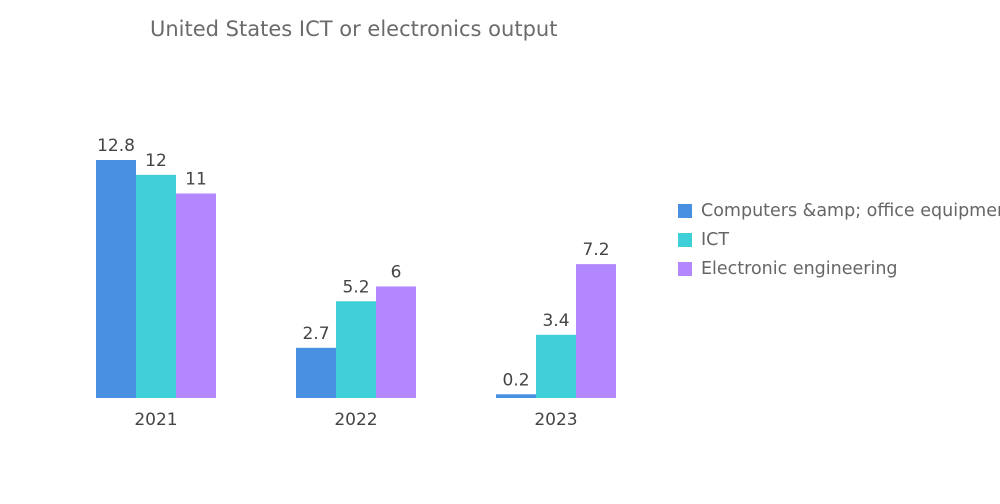  I want to click on legend-item: Computers &amp; office equipment, so click(839, 211).